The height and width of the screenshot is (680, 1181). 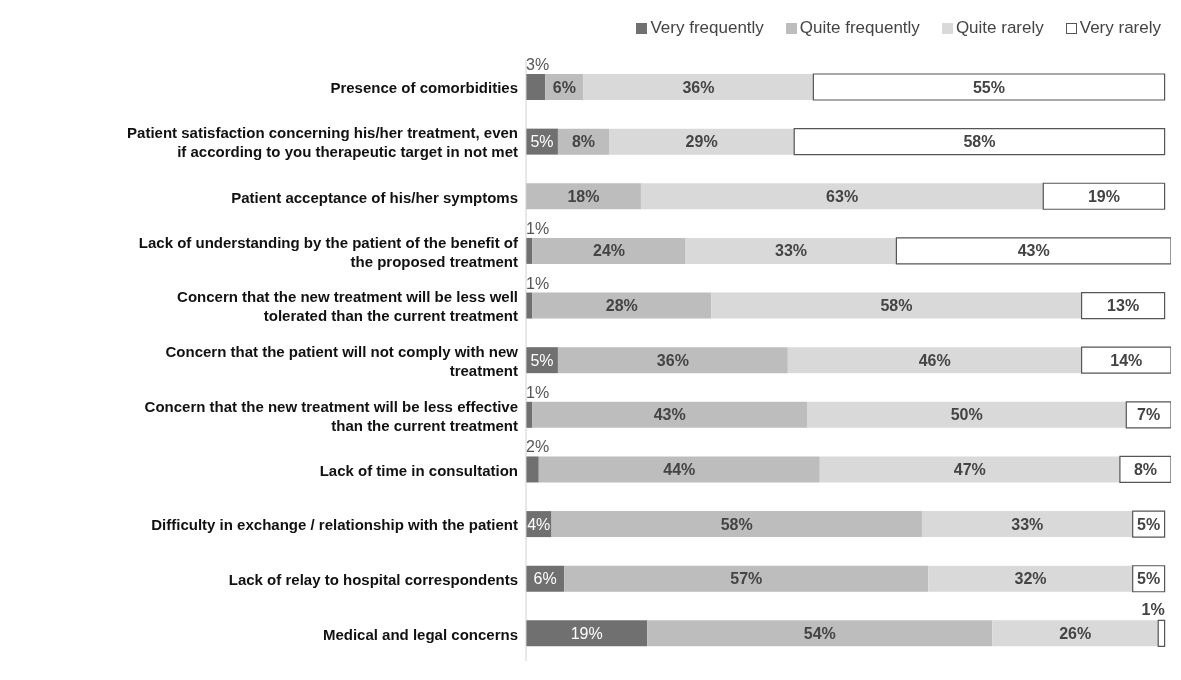 I want to click on data-label: 46%, so click(x=934, y=360).